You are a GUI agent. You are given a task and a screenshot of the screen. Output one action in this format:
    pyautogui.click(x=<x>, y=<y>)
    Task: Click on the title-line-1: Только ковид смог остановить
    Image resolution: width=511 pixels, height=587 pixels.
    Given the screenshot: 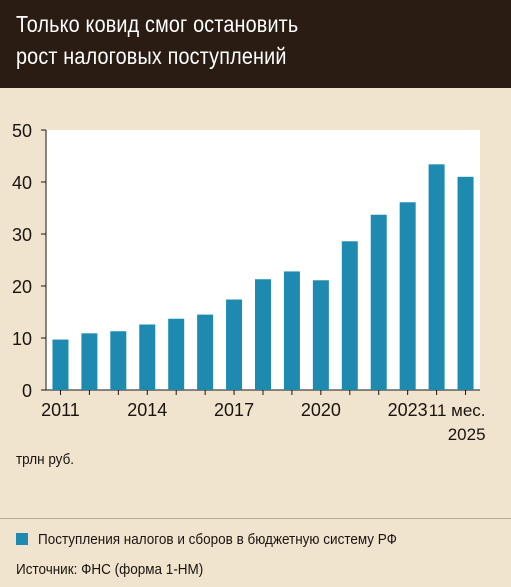 What is the action you would take?
    pyautogui.click(x=157, y=24)
    